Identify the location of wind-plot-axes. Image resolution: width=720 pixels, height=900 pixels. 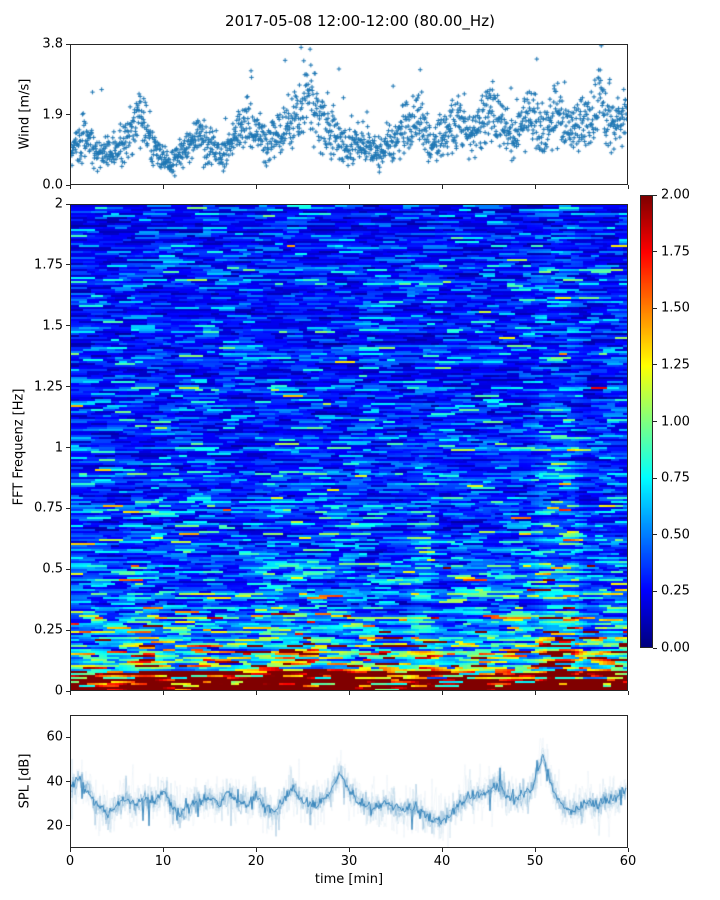
(349, 114).